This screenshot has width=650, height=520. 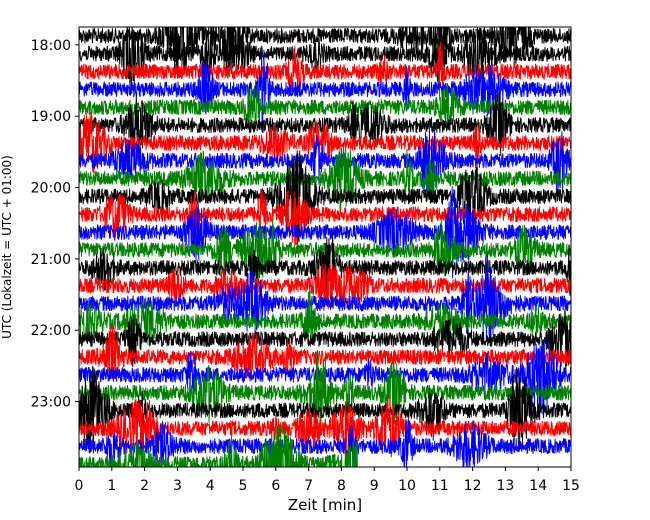 I want to click on x-tick-label: 6, so click(x=275, y=486).